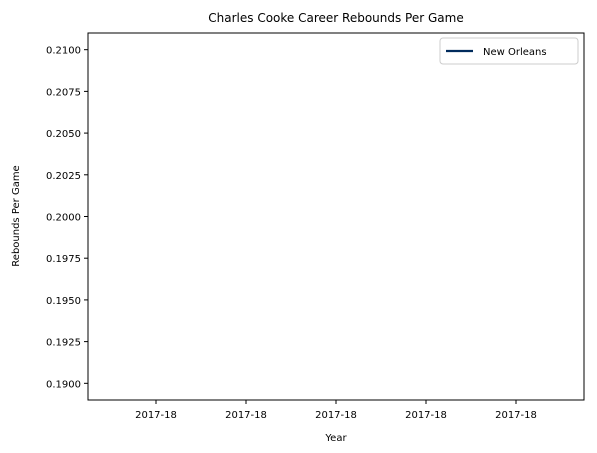  Describe the element at coordinates (63, 176) in the screenshot. I see `y-tick-label: 0.2025` at that location.